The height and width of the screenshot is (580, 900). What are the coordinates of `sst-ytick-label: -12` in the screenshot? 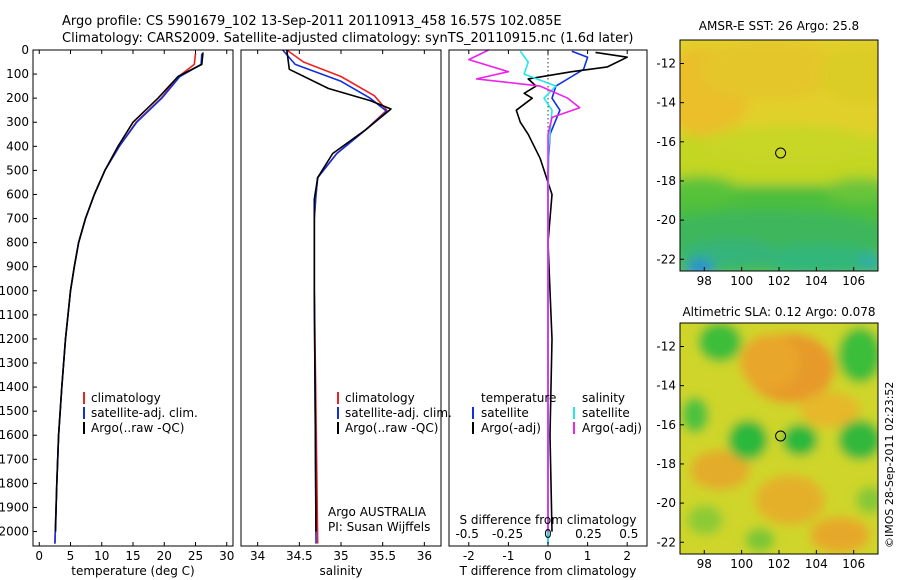 It's located at (666, 63).